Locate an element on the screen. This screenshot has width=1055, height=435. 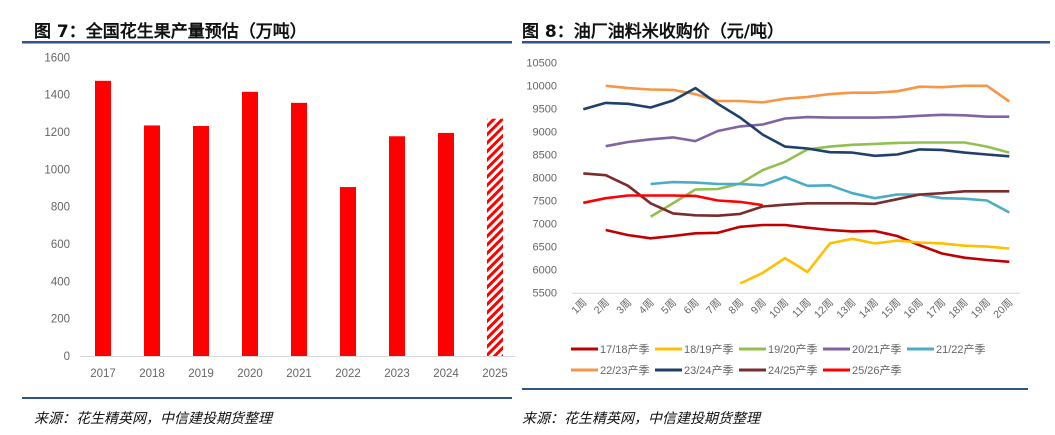
x-tick-label: 6周 is located at coordinates (691, 307).